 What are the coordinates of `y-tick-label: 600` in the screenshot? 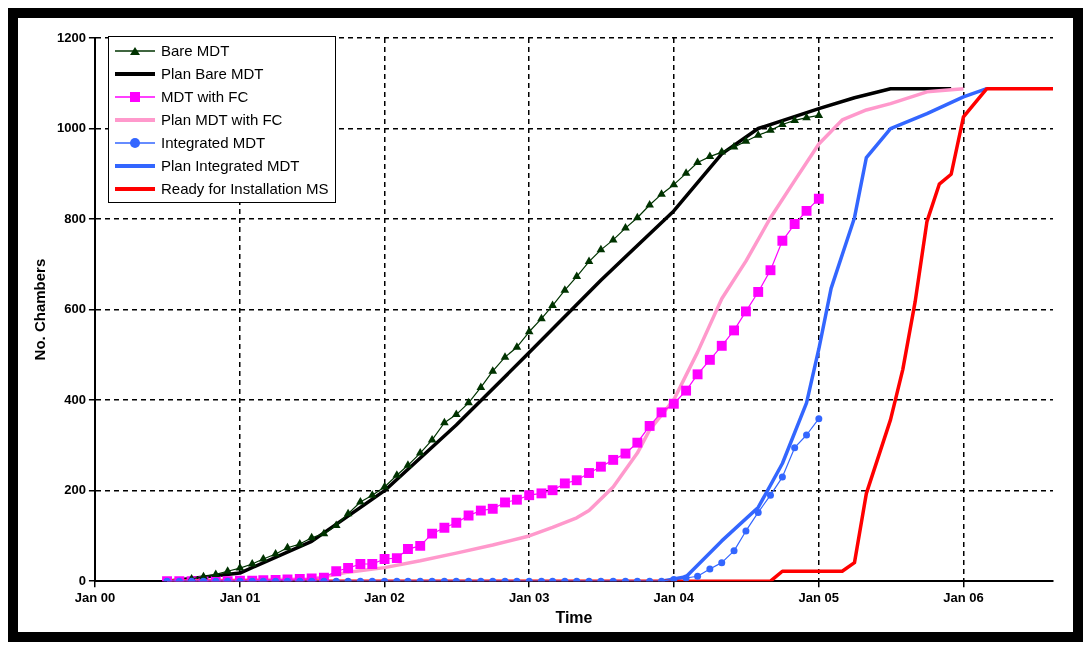 It's located at (75, 309).